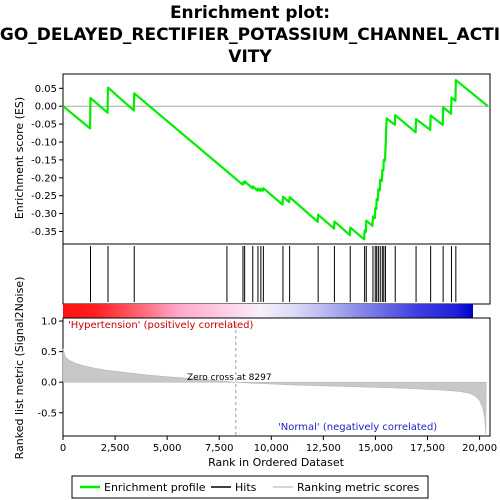 The image size is (500, 500). Describe the element at coordinates (47, 413) in the screenshot. I see `metric-tick-label: -0.5` at that location.